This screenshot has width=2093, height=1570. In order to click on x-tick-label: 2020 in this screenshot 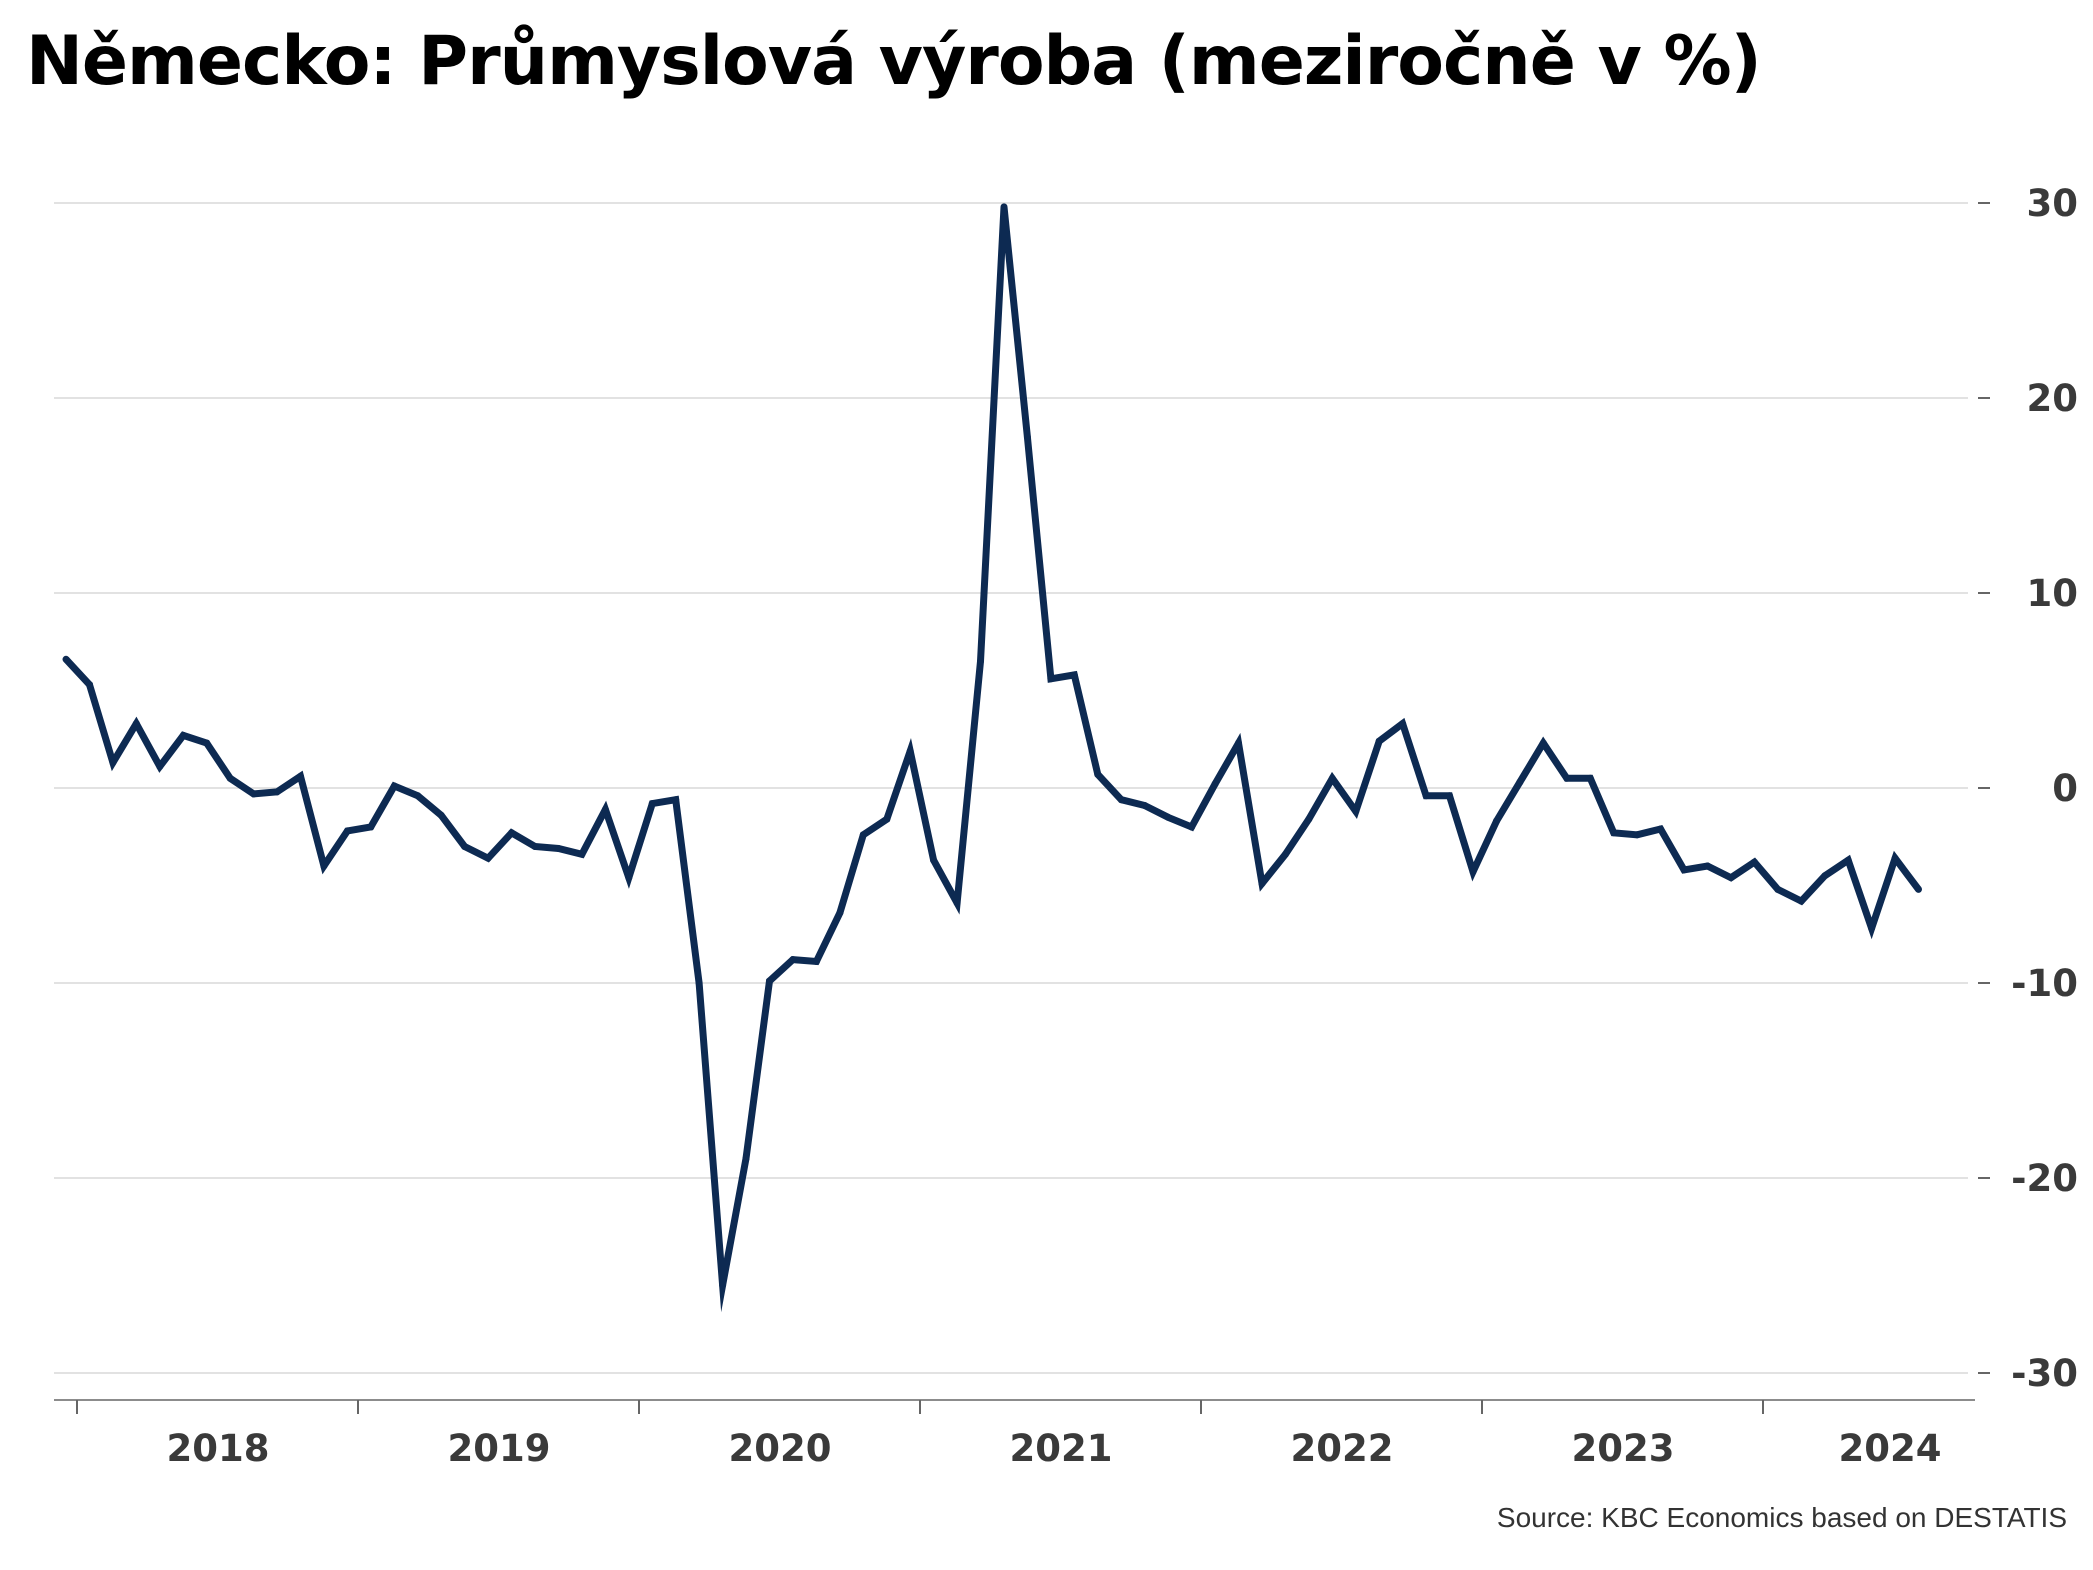, I will do `click(780, 1448)`.